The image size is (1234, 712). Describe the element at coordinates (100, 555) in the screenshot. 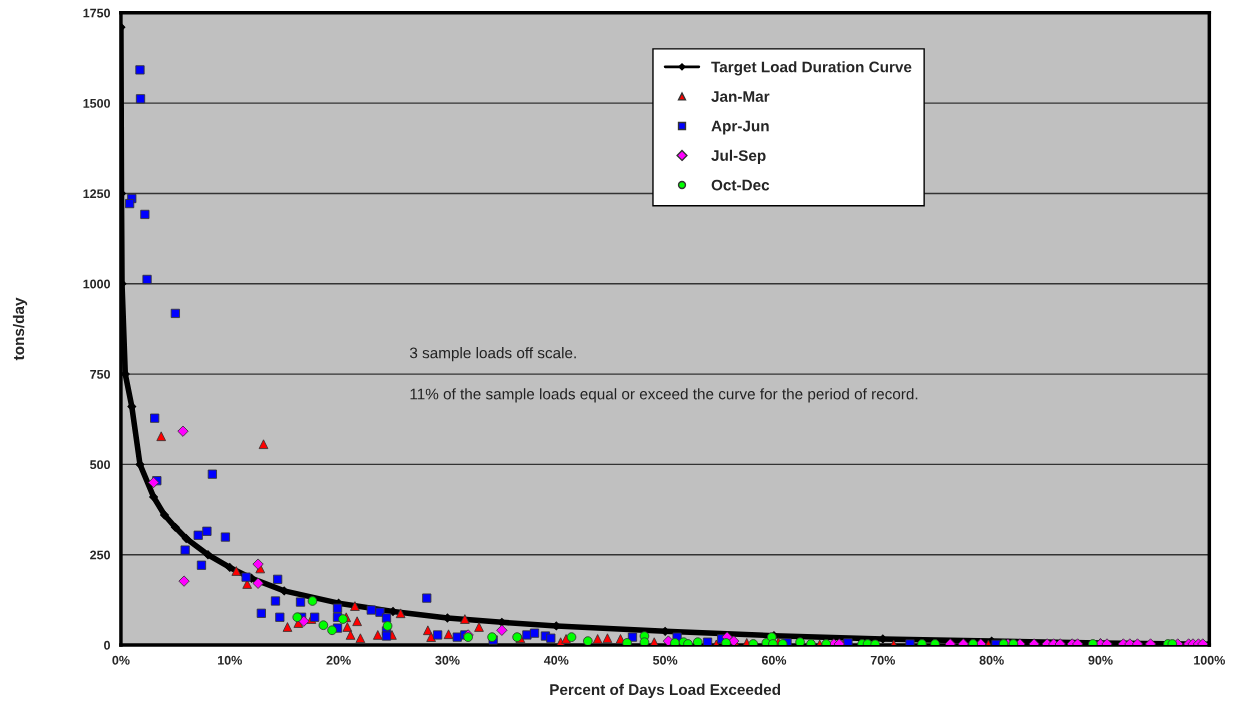

I see `y-tick-label: 250` at that location.